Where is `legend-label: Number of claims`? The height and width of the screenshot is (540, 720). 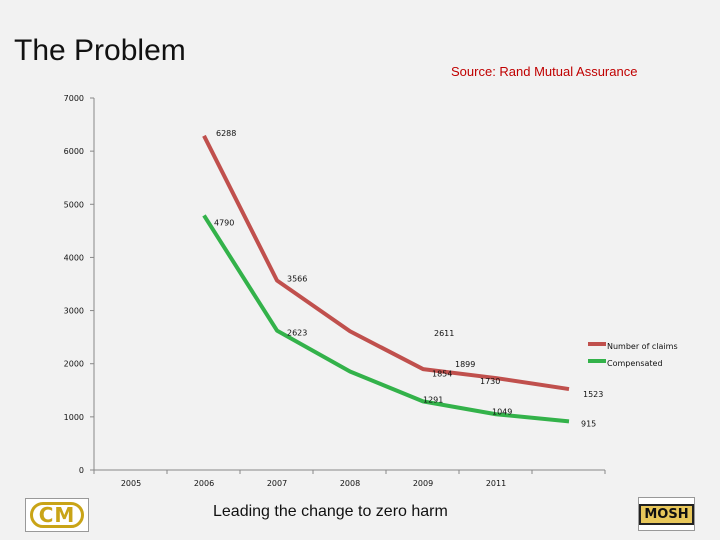 legend-label: Number of claims is located at coordinates (642, 346).